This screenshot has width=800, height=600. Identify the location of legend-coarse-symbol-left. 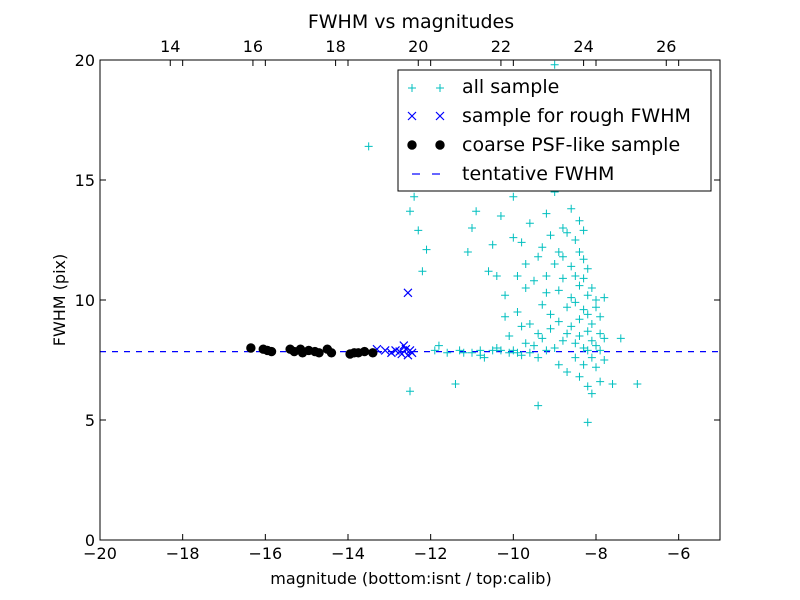
(412, 145).